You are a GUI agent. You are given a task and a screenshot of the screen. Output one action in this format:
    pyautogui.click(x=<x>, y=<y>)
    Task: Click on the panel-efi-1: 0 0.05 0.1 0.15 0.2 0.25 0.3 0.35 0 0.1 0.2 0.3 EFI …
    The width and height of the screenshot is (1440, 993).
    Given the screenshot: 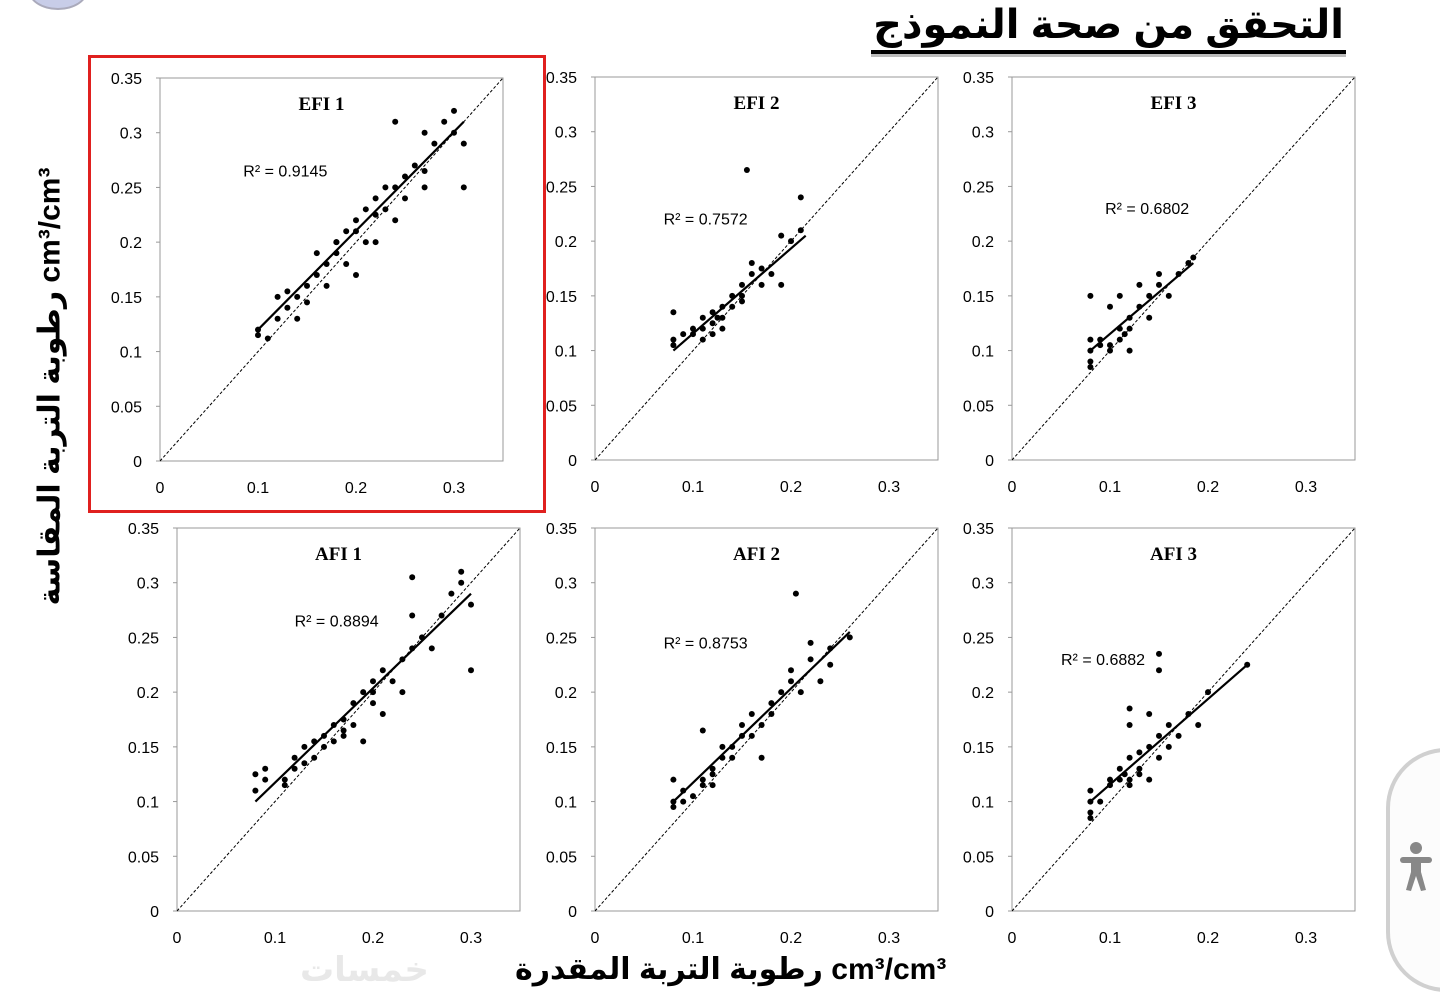 What is the action you would take?
    pyautogui.click(x=307, y=284)
    